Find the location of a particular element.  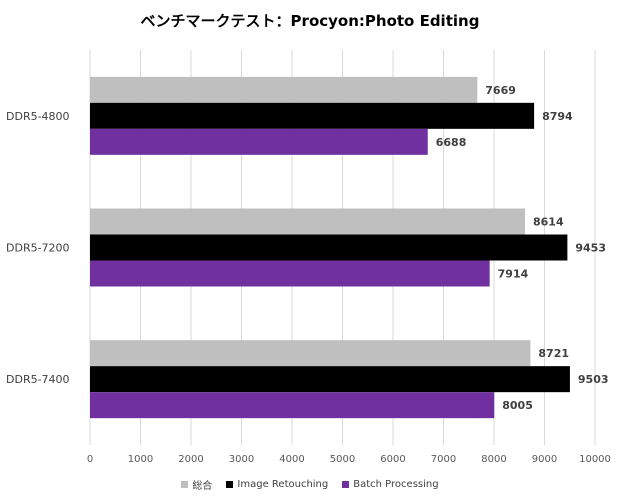

x-tick-label: 0 is located at coordinates (90, 459).